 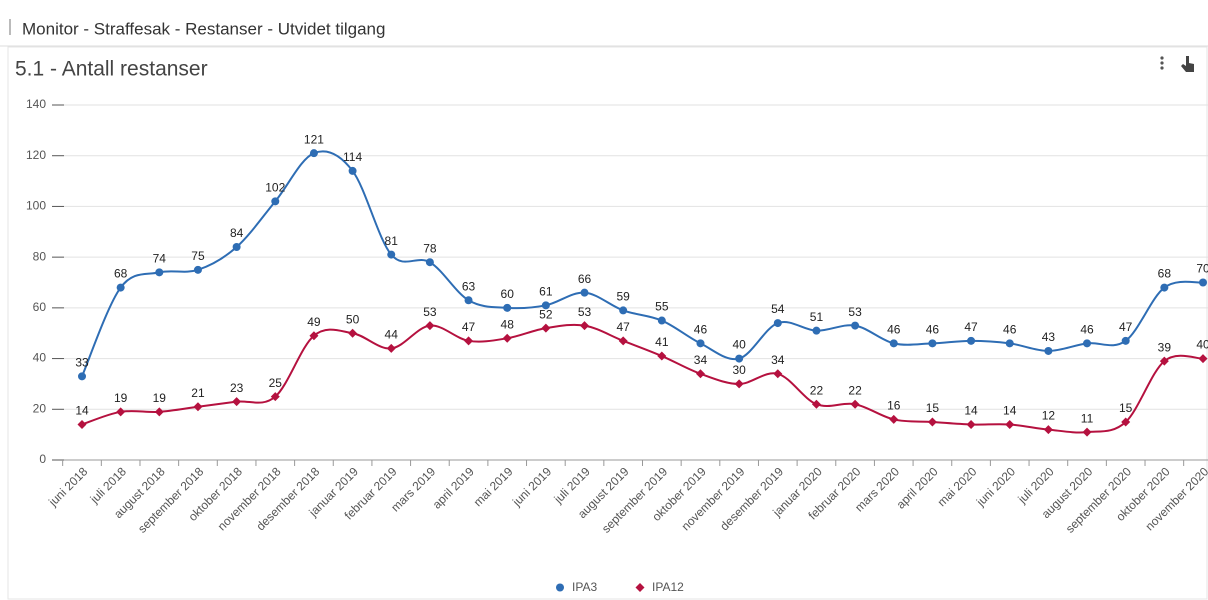 What do you see at coordinates (40, 408) in the screenshot?
I see `y-tick-label: 20` at bounding box center [40, 408].